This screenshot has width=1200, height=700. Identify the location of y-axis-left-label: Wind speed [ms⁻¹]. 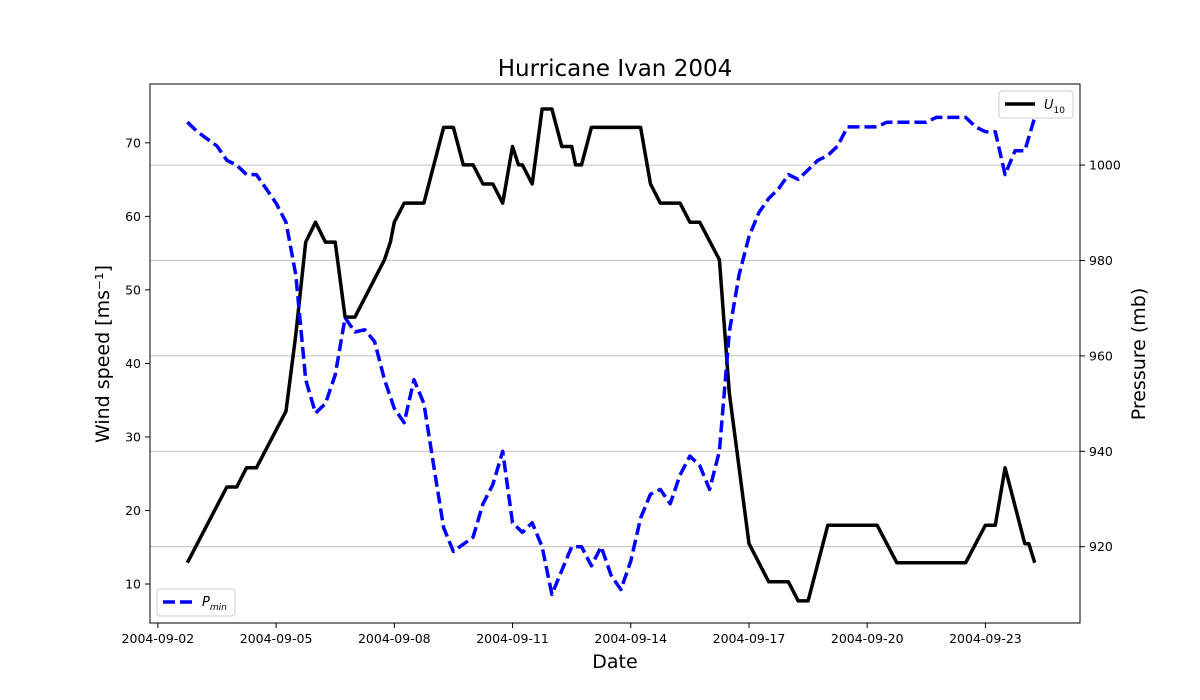
(103, 354).